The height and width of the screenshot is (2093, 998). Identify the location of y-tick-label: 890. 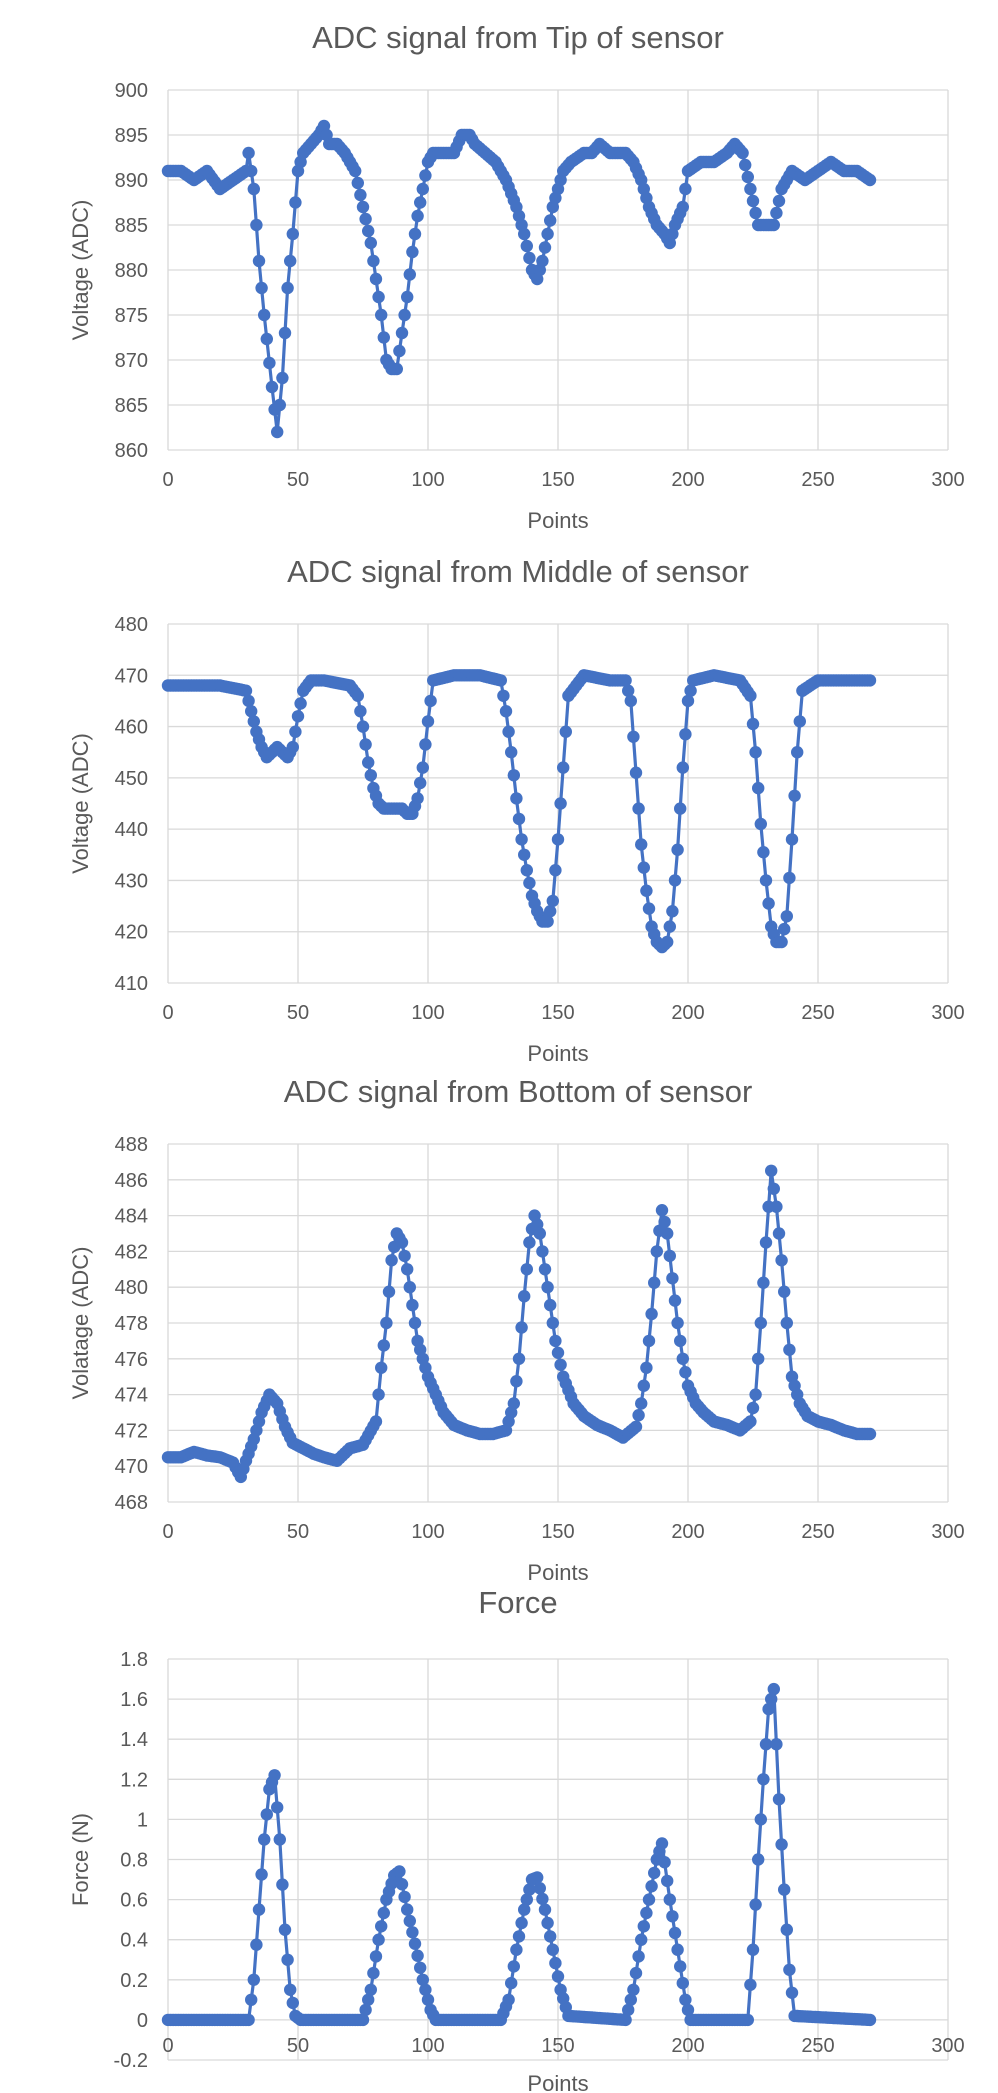
(131, 181).